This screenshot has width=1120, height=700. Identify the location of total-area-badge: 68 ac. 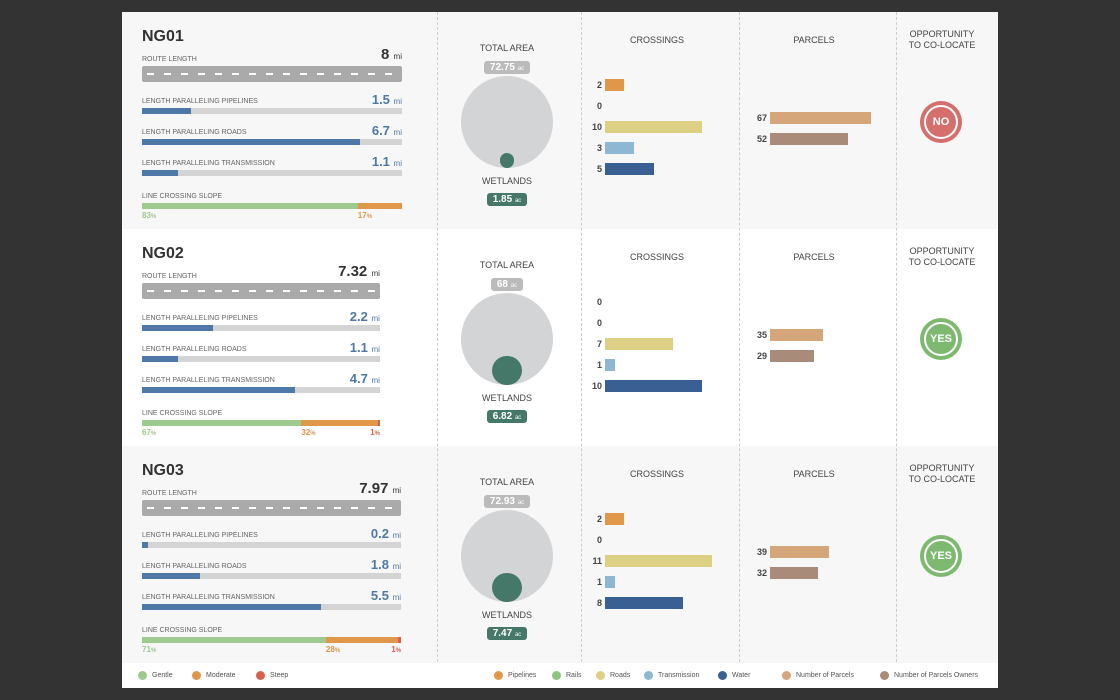
(507, 284).